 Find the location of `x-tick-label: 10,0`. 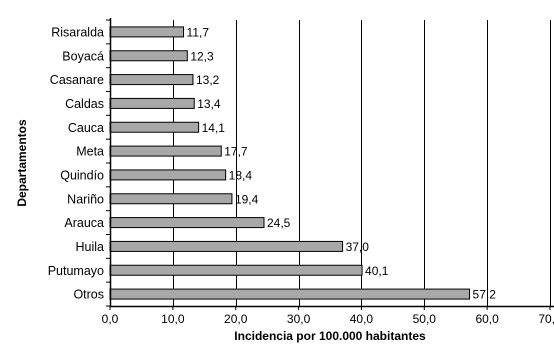

x-tick-label: 10,0 is located at coordinates (173, 319).